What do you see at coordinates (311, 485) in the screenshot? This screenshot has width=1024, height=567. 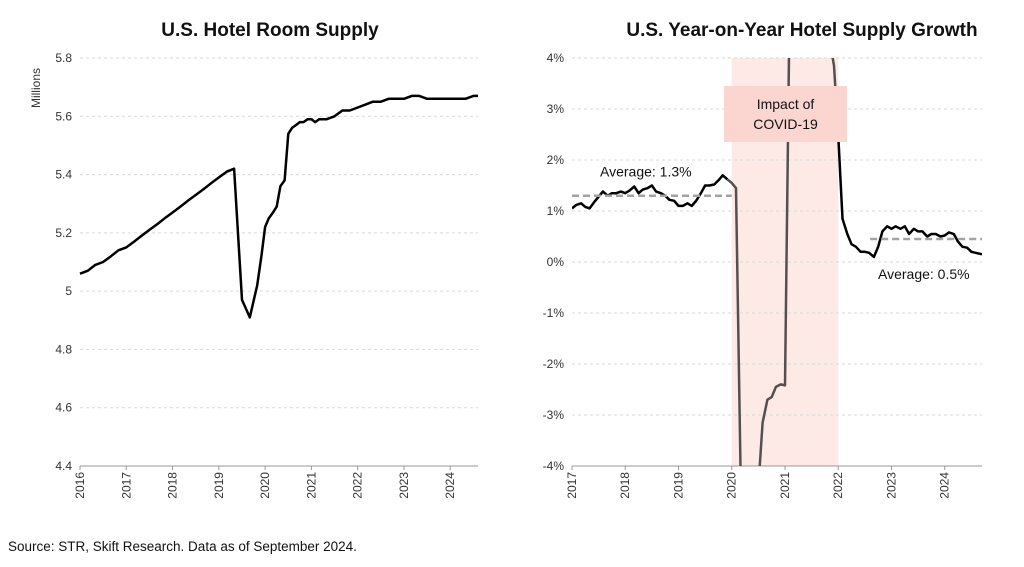 I see `supply-xtick-label: 2021` at bounding box center [311, 485].